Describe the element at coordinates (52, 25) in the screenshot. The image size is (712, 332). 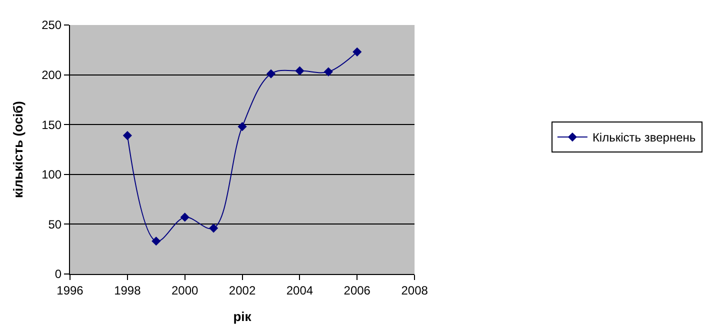
I see `y-tick-label: 250` at that location.